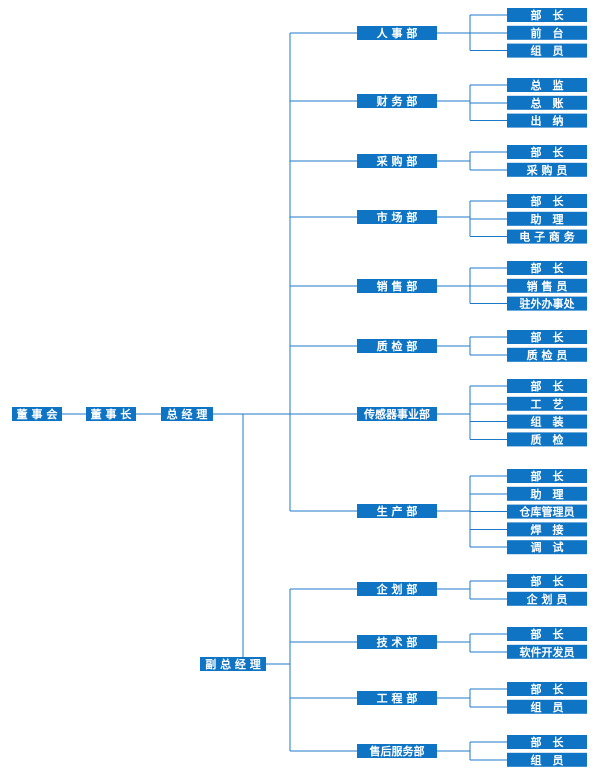 The height and width of the screenshot is (782, 600). I want to click on department-node-label: 财 务 部, so click(397, 101).